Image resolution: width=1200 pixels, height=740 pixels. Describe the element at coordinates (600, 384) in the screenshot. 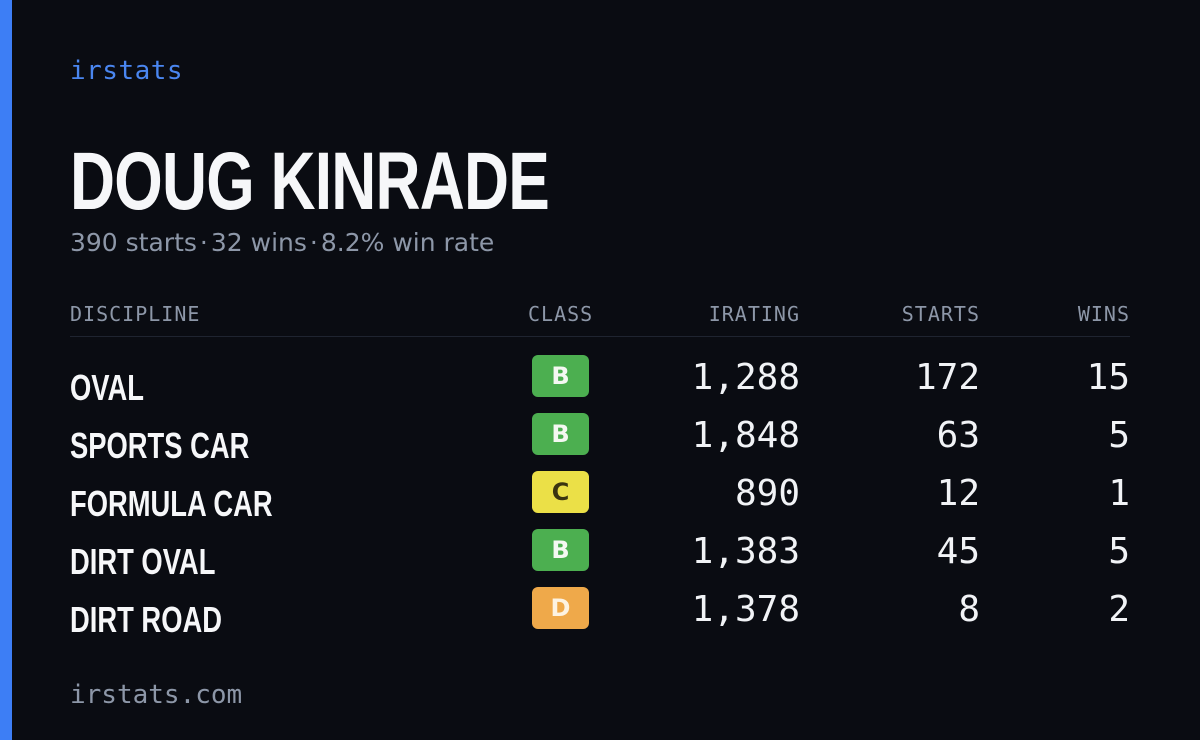

I see `table-row: OVAL B 1,288 172 15` at that location.